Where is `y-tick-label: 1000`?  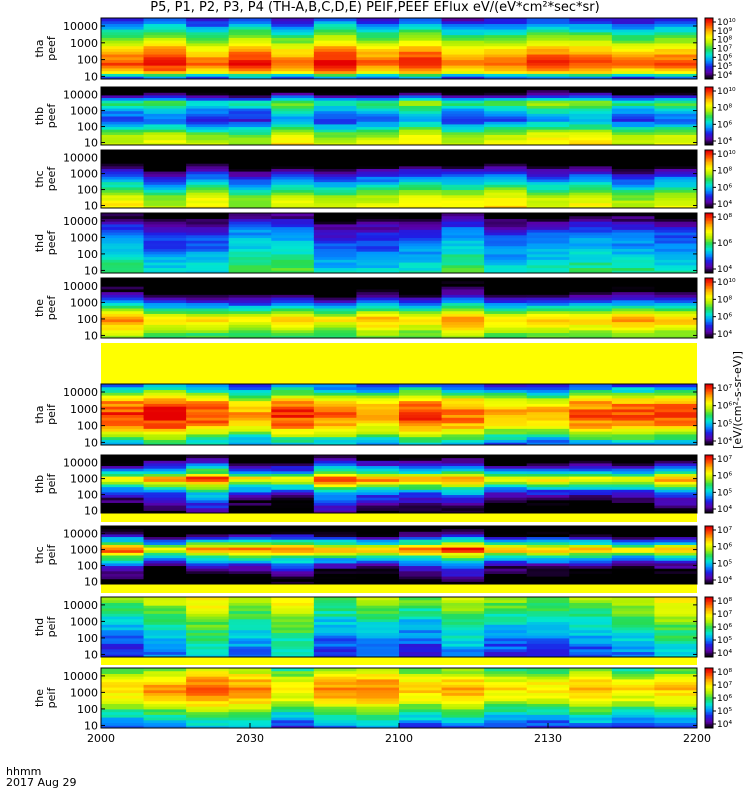
y-tick-label: 1000 is located at coordinates (84, 692).